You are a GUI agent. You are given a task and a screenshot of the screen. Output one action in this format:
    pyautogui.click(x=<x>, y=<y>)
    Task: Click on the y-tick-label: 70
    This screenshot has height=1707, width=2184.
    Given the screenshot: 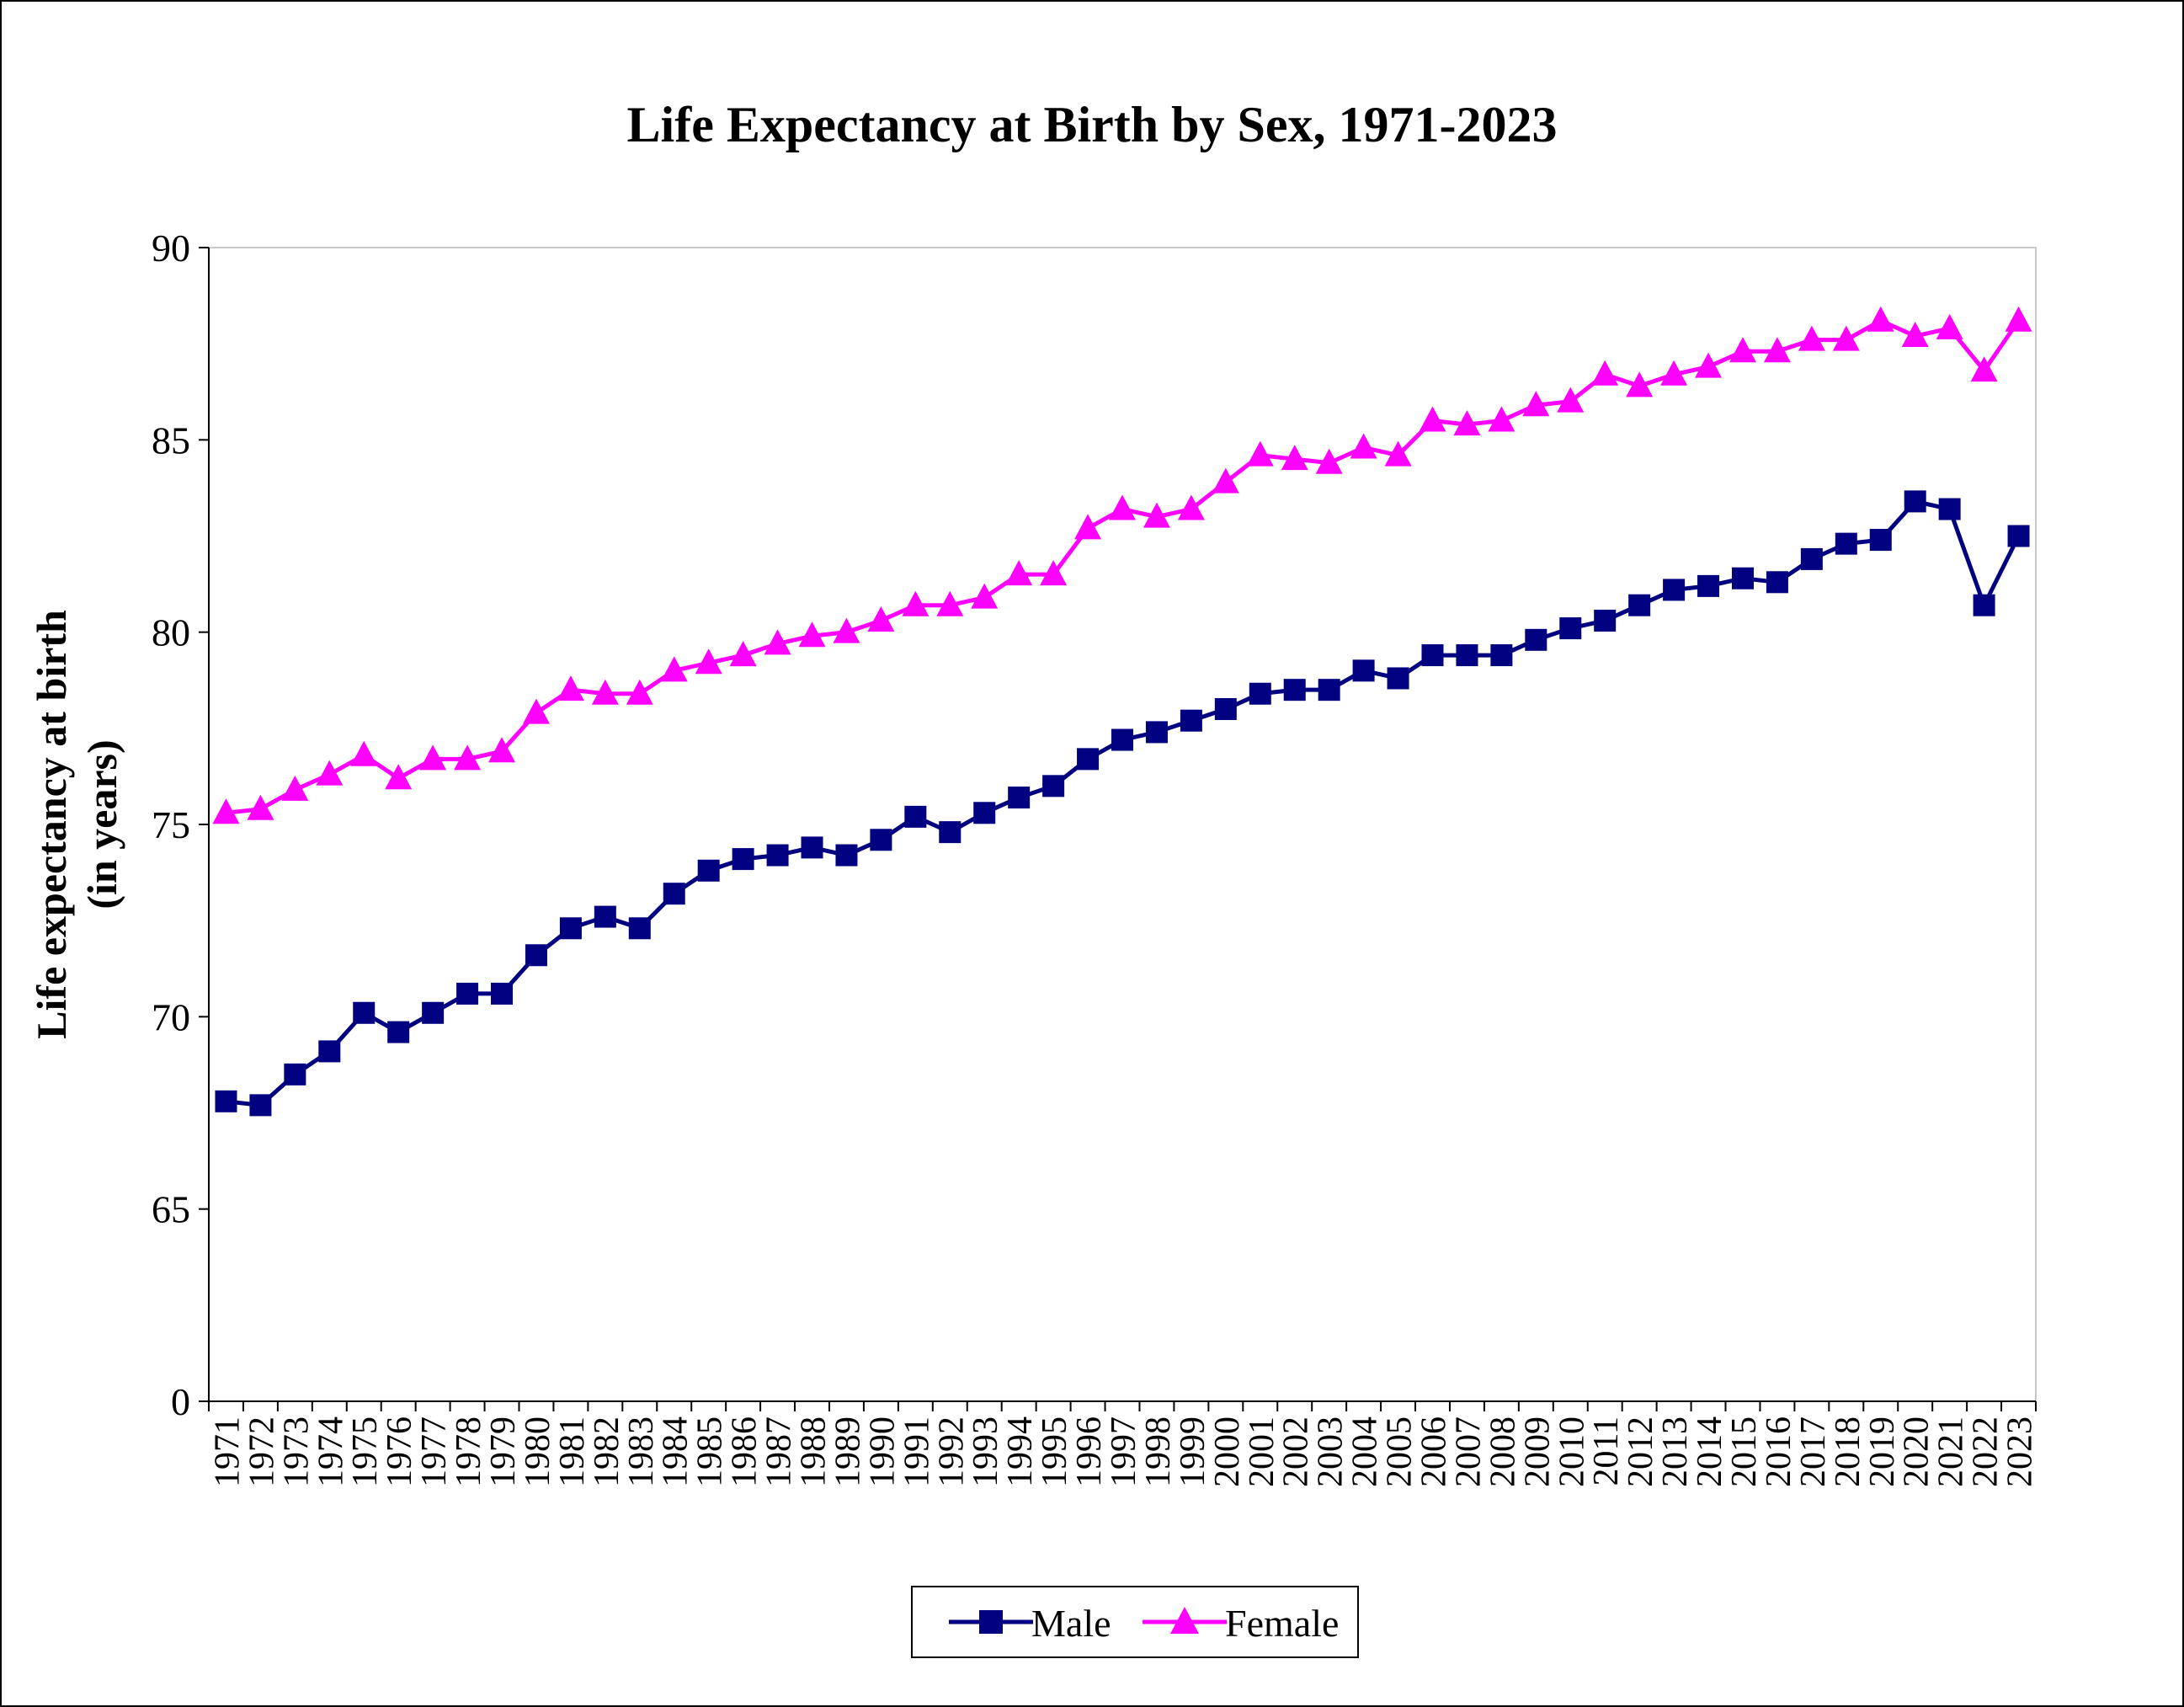 What is the action you would take?
    pyautogui.click(x=171, y=1016)
    